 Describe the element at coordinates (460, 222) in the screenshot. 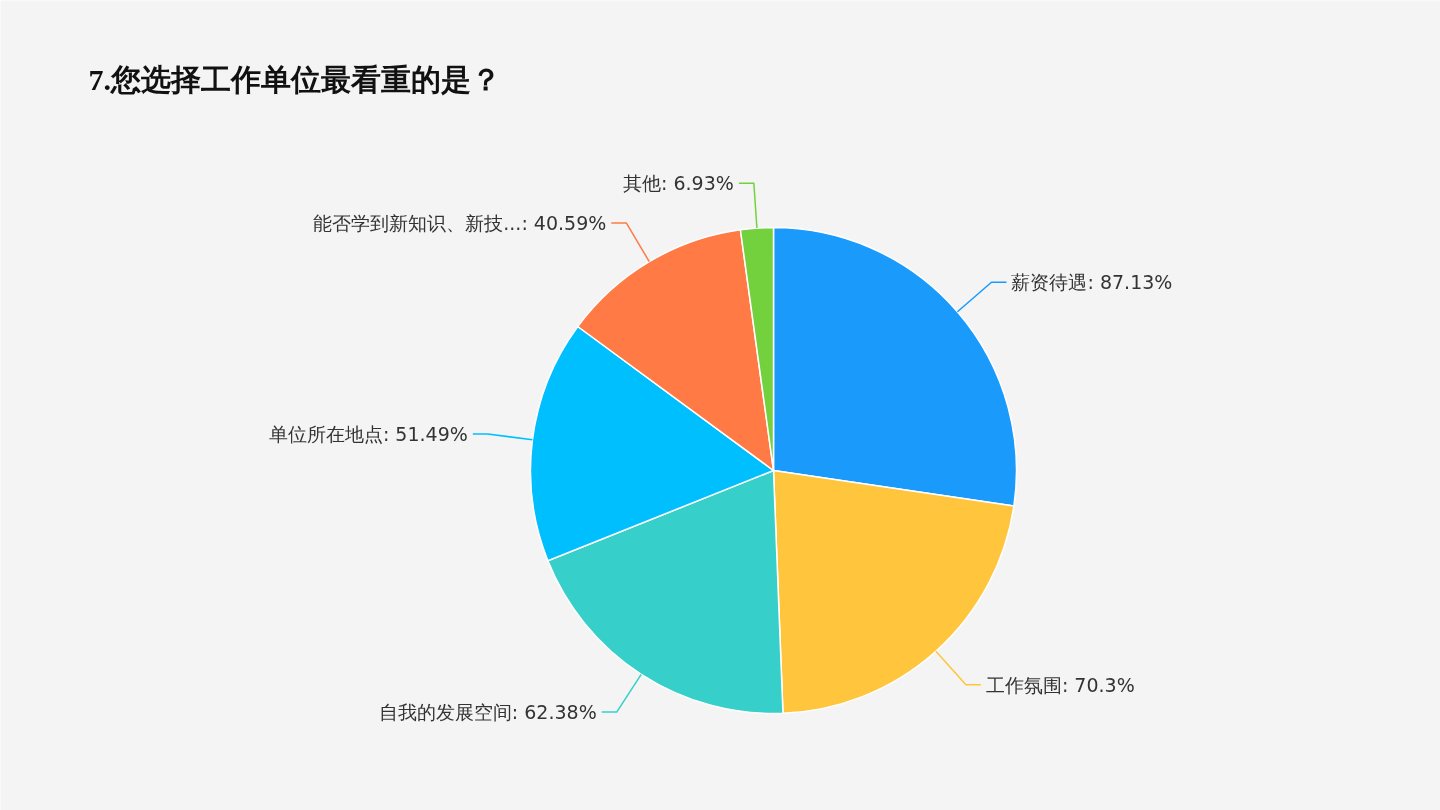

I see `slice-label: 能否学到新知识、新技...: 40.59%` at that location.